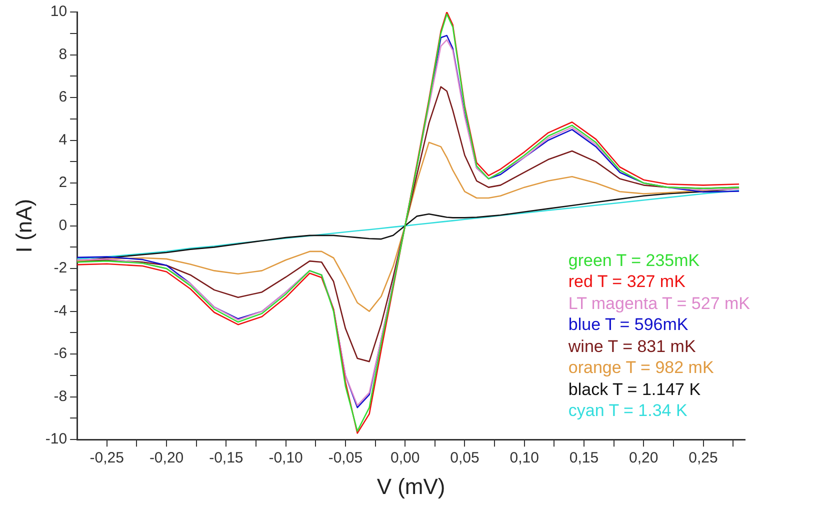  I want to click on y-tick-label: 8, so click(63, 54).